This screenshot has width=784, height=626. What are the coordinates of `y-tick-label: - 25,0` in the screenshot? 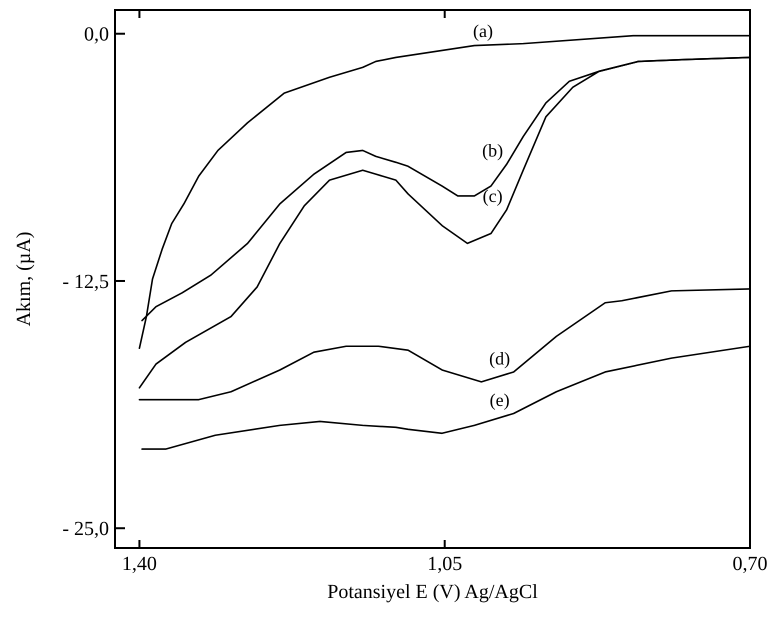 It's located at (85, 529).